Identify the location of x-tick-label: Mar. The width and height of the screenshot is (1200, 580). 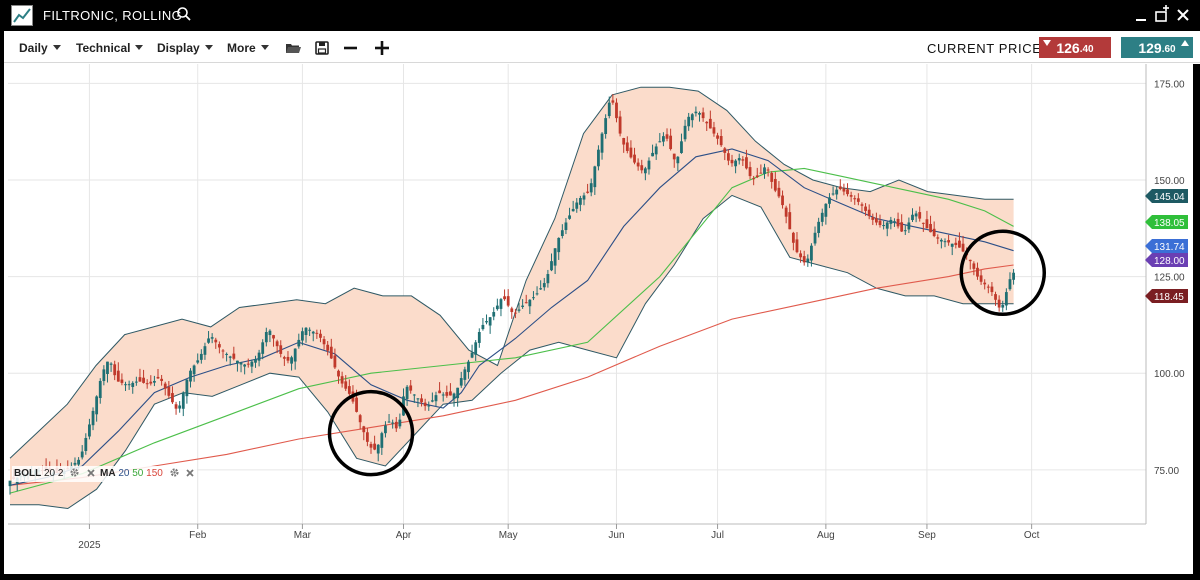
(303, 535).